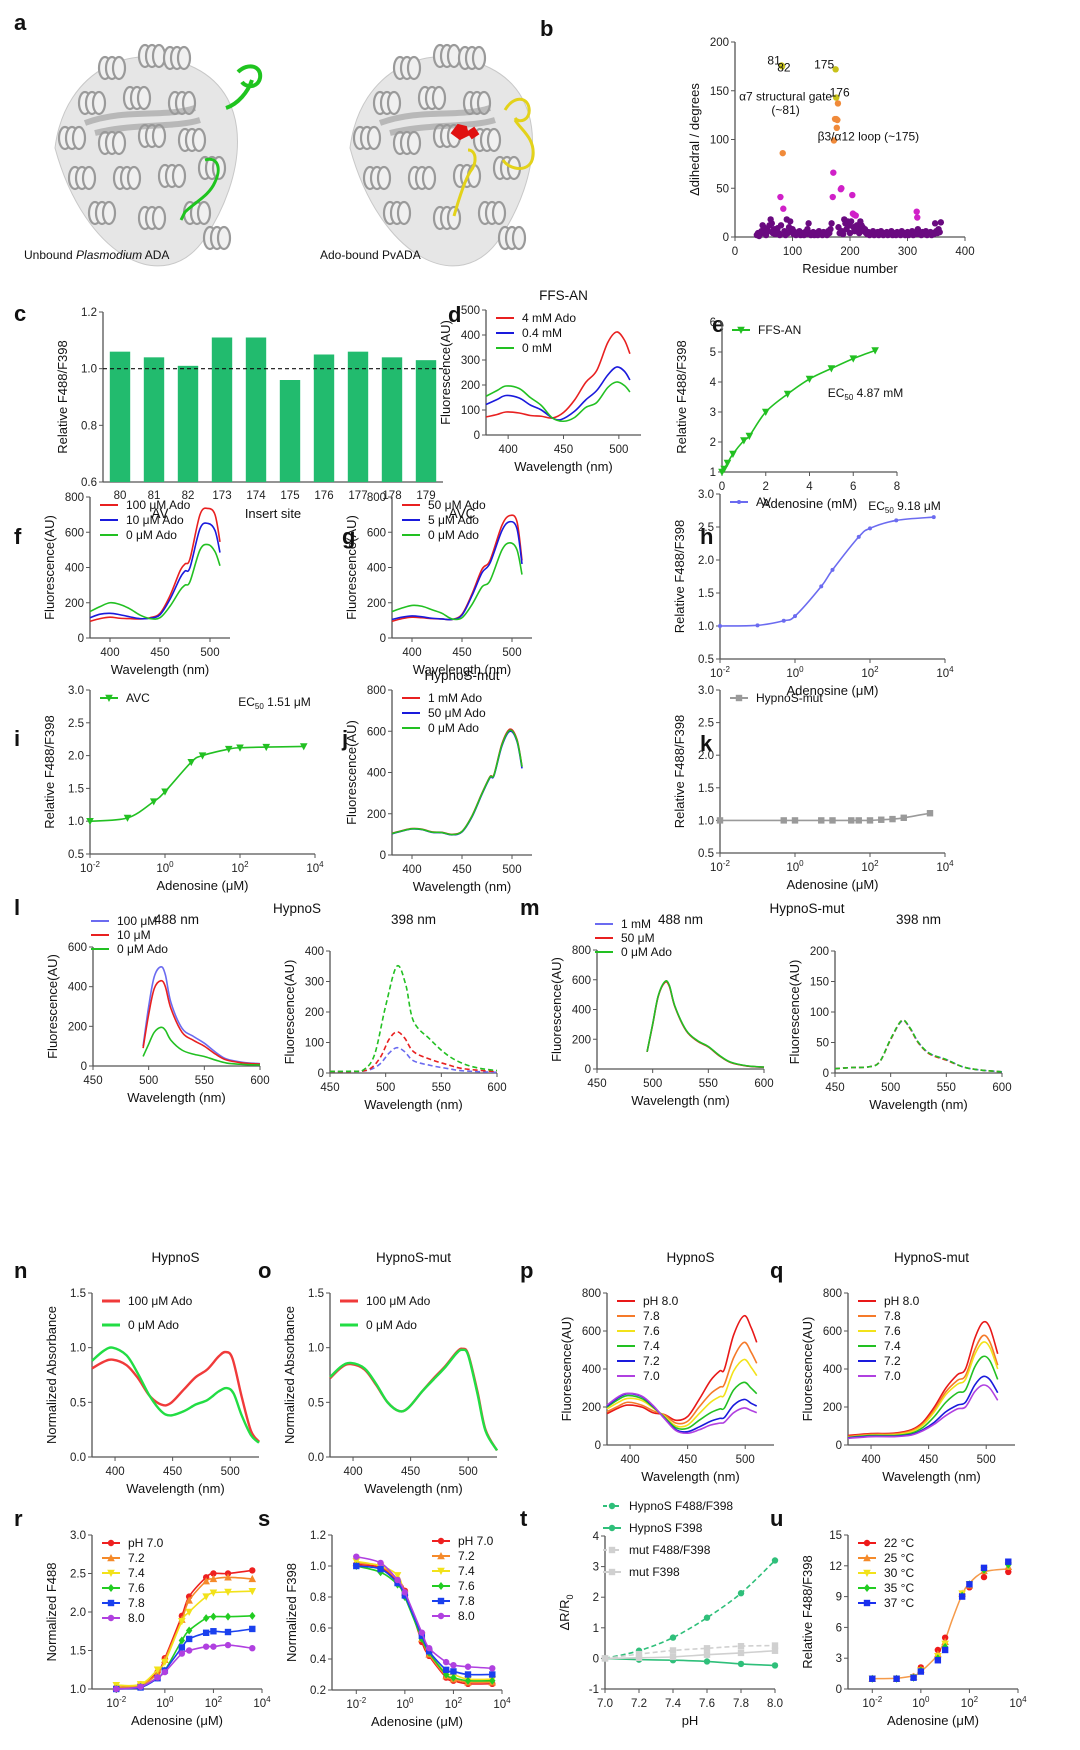 Image resolution: width=1080 pixels, height=1750 pixels. What do you see at coordinates (879, 1346) in the screenshot?
I see `legend-item: 7.4` at bounding box center [879, 1346].